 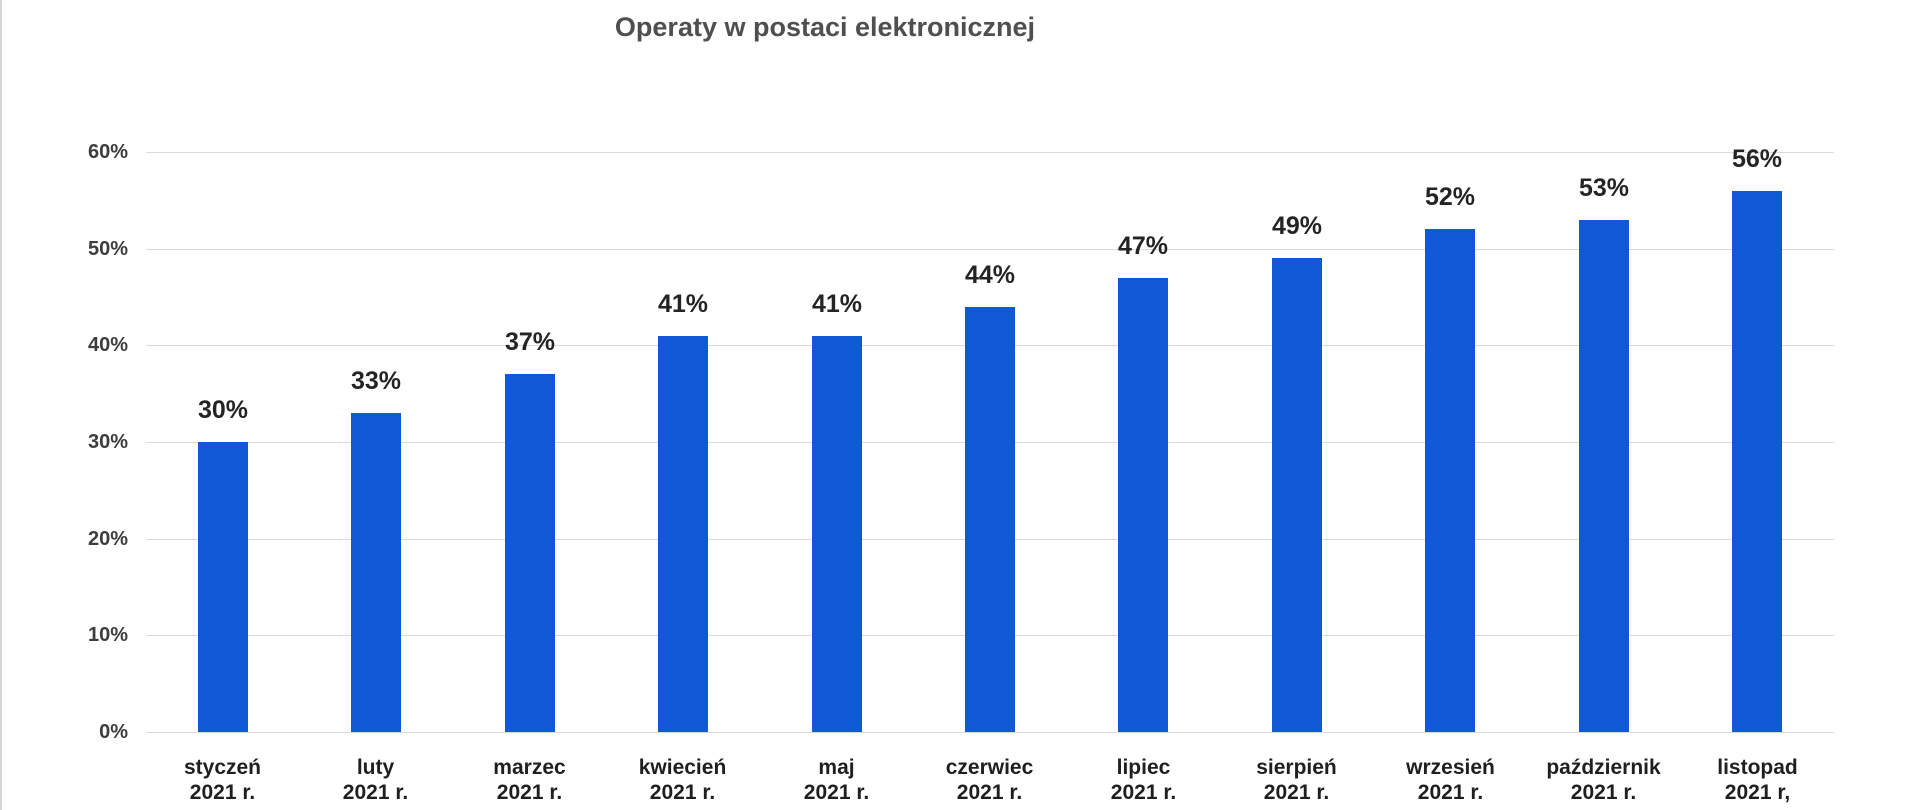 I want to click on x-axis-category-label: październik 2021 r., so click(x=1603, y=780).